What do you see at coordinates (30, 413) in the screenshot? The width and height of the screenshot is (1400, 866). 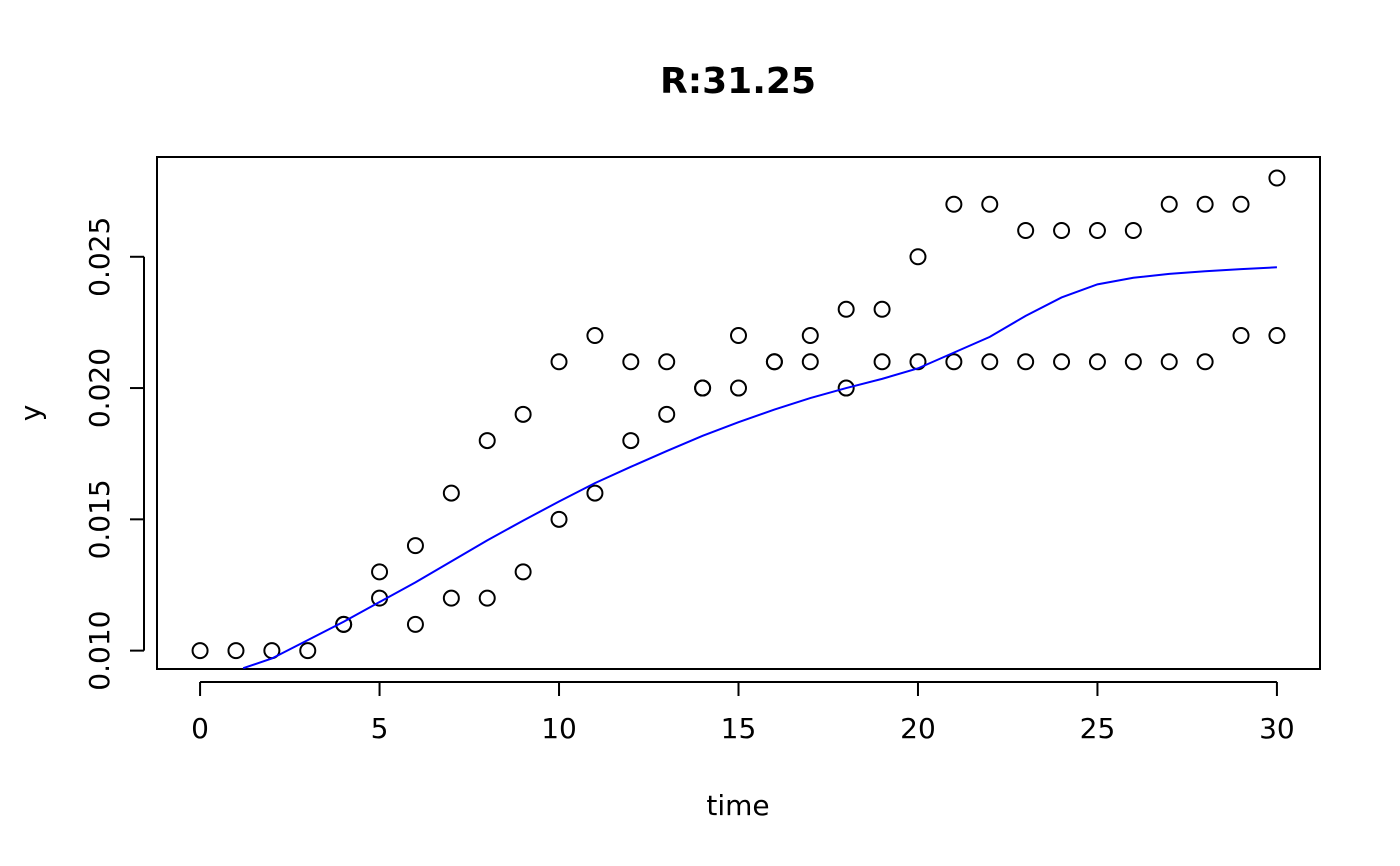 I see `y-axis-label: y` at bounding box center [30, 413].